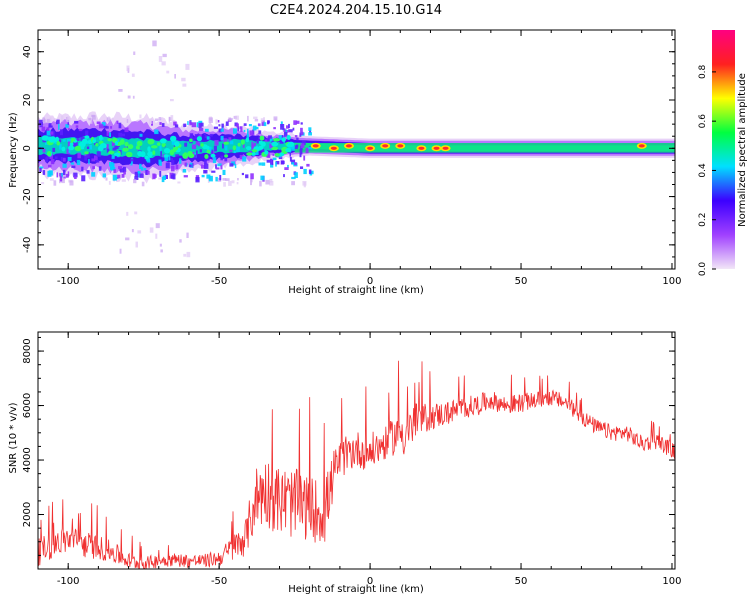  I want to click on y-tick-label: 20, so click(27, 100).